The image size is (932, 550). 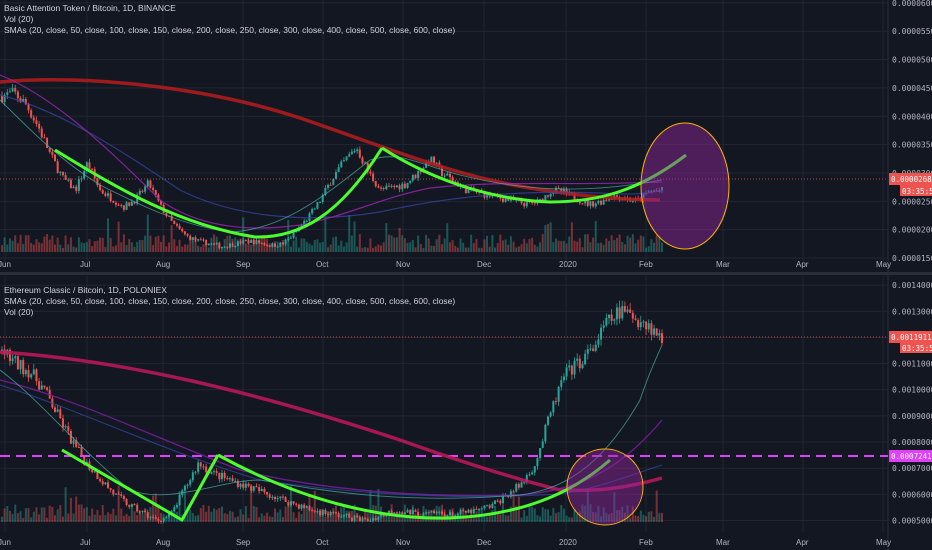 What do you see at coordinates (243, 542) in the screenshot?
I see `x-tick-label: Sep` at bounding box center [243, 542].